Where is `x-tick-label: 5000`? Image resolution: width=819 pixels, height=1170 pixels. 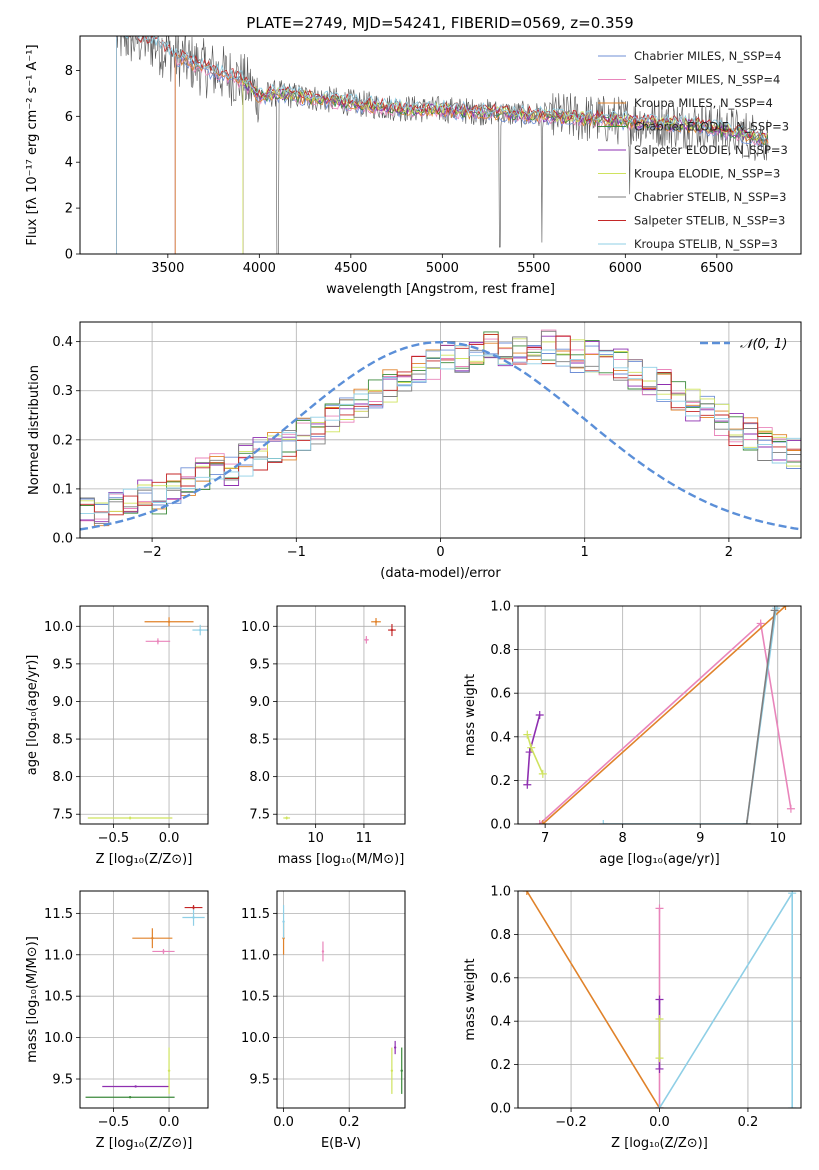
x-tick-label: 5000 is located at coordinates (442, 268).